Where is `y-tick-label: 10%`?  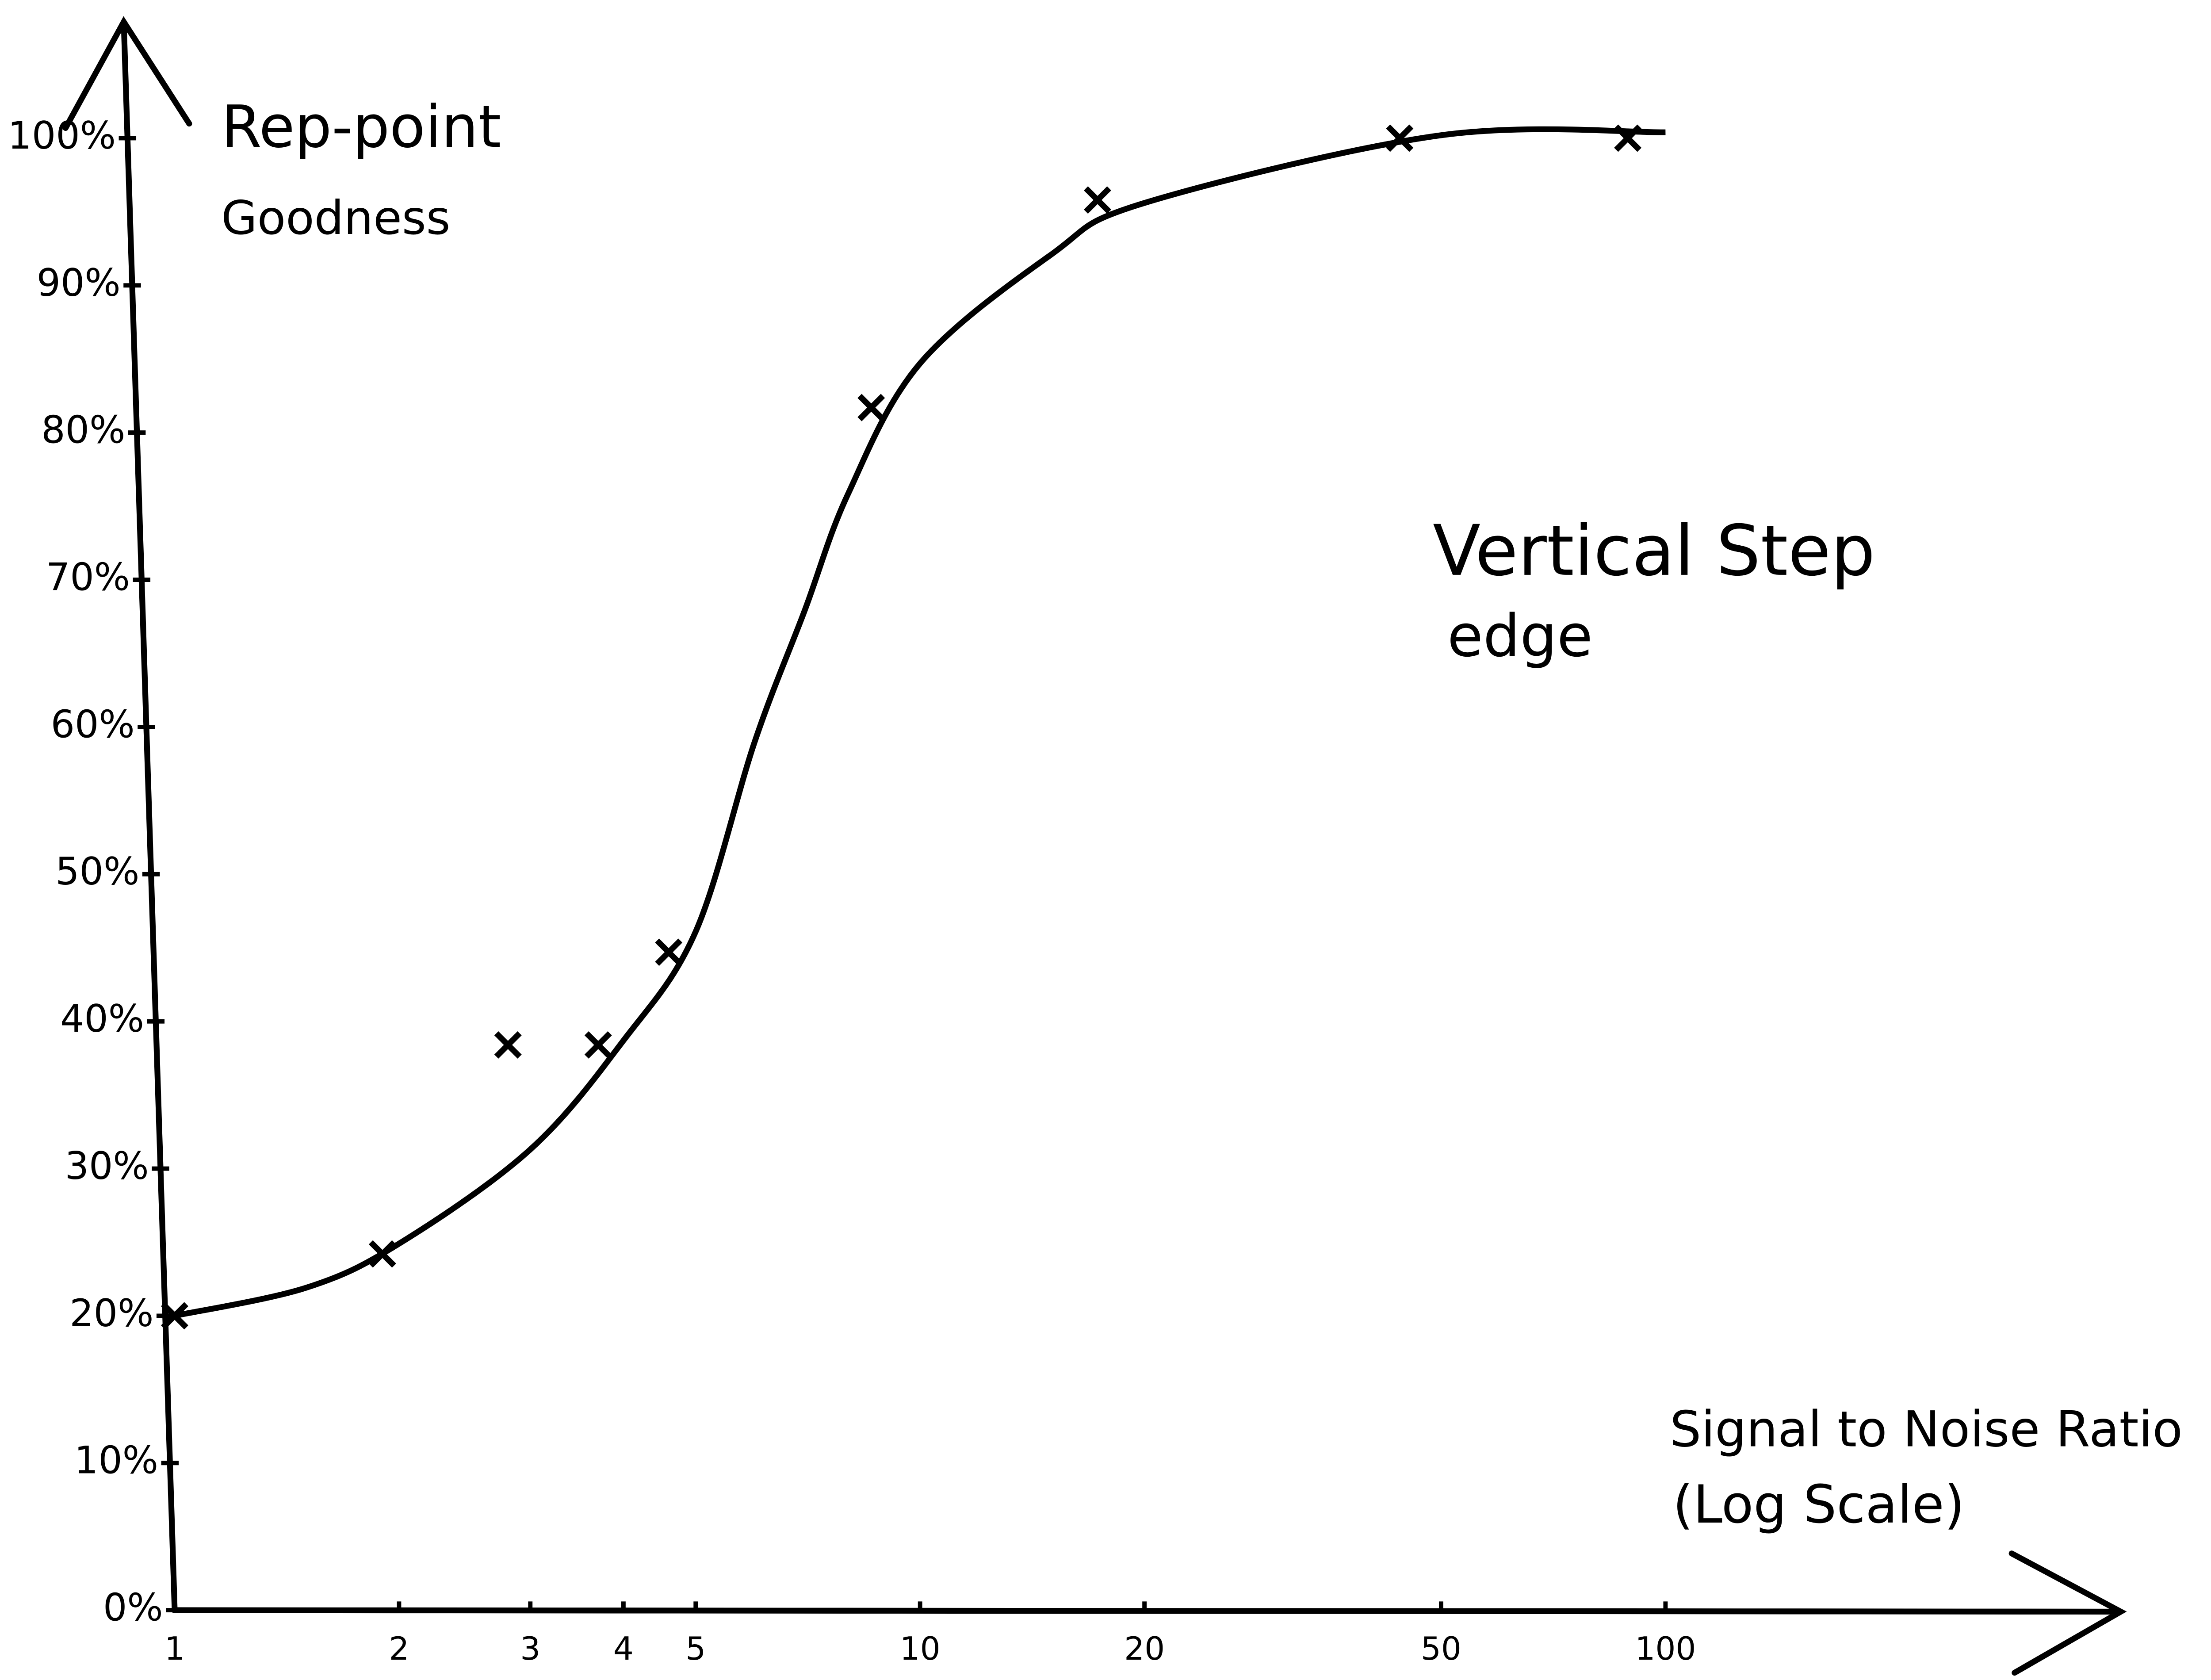 y-tick-label: 10% is located at coordinates (116, 1461).